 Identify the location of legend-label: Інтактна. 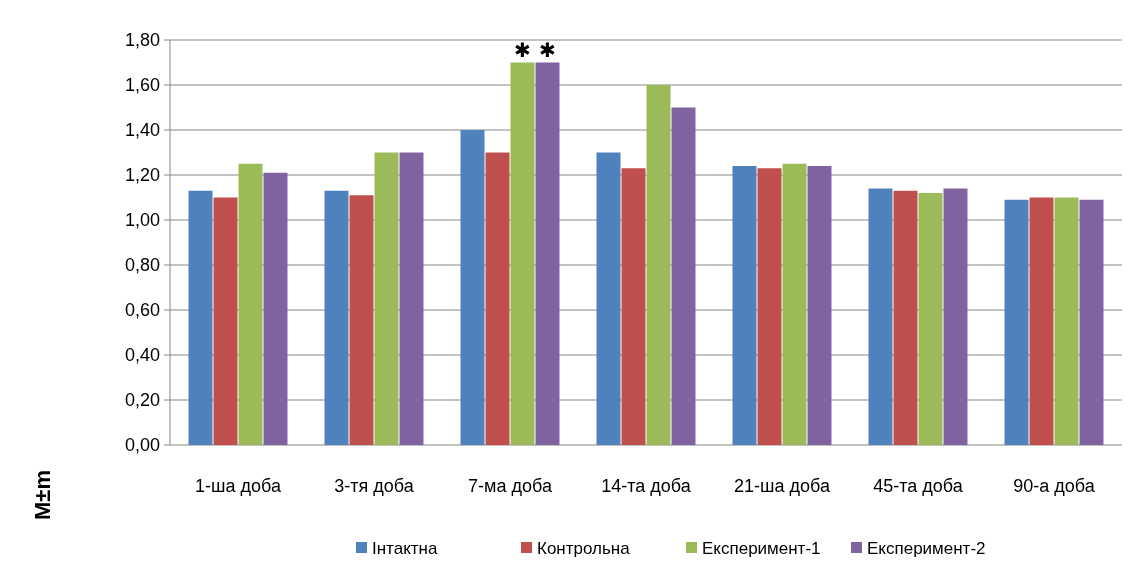
(405, 548).